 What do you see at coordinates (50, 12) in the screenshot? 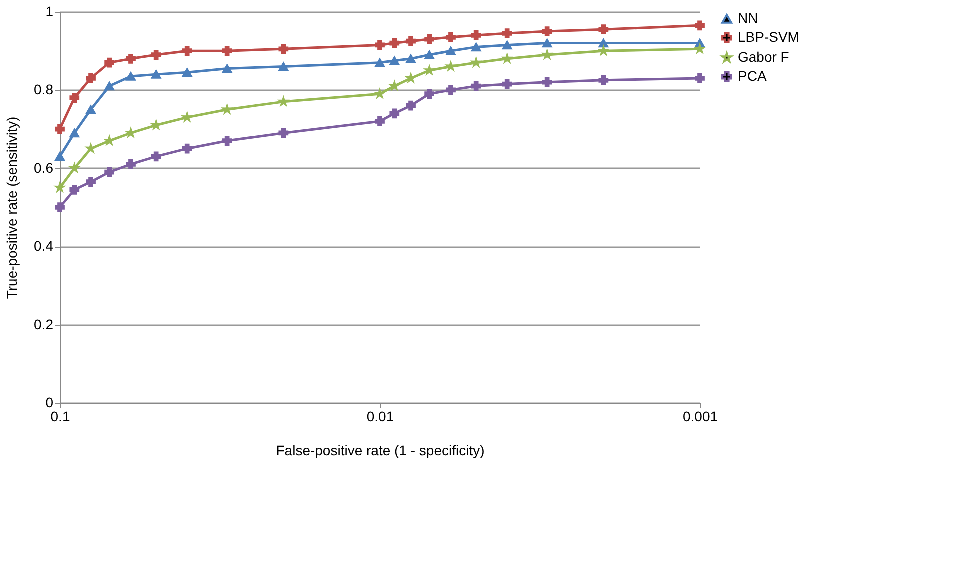
I see `y-tick-label: 1` at bounding box center [50, 12].